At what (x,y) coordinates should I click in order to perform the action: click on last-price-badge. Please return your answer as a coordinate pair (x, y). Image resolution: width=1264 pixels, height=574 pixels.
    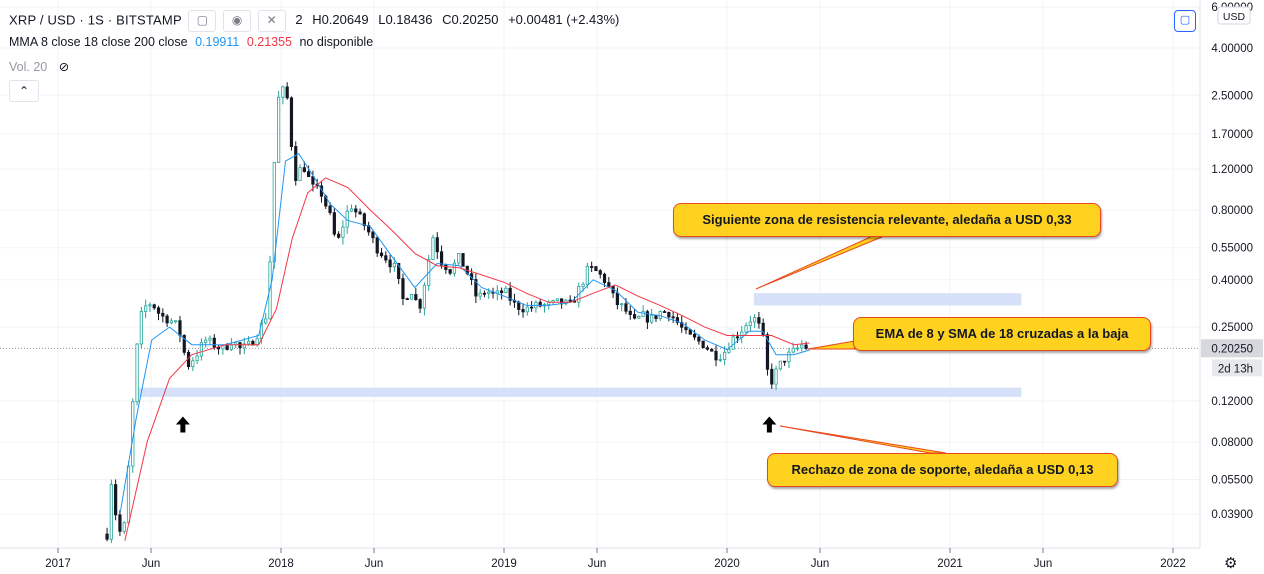
    Looking at the image, I should click on (1232, 348).